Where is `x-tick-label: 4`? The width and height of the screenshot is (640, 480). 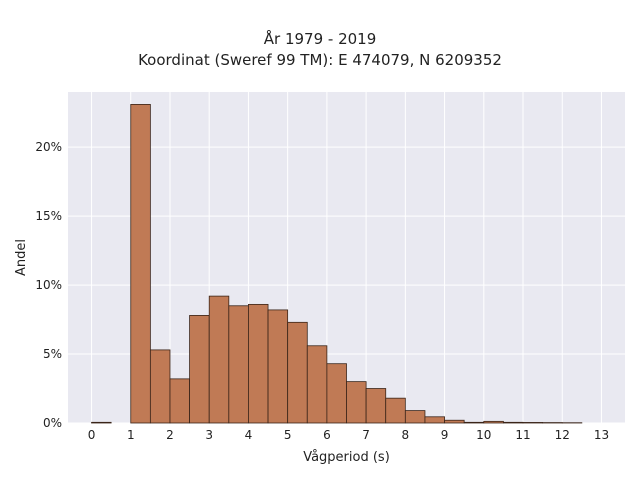 x-tick-label: 4 is located at coordinates (249, 435).